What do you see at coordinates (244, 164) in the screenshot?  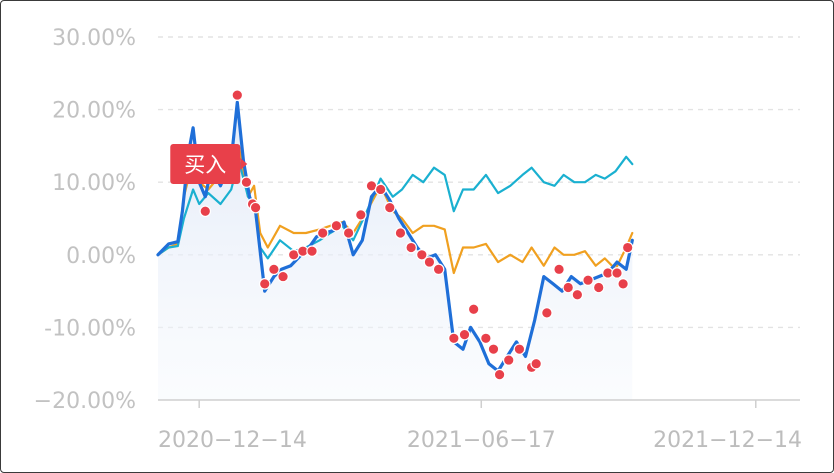 I see `buy-badge-pointer` at bounding box center [244, 164].